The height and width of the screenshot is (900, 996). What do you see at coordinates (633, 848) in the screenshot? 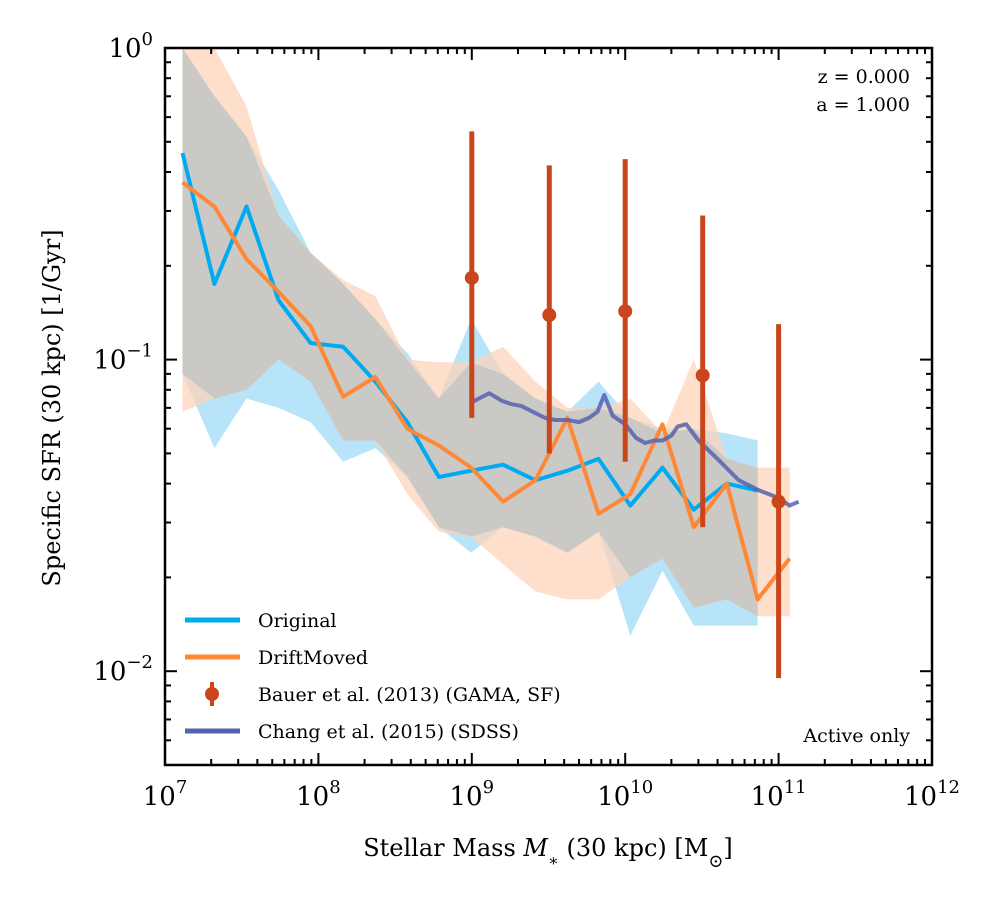
I see `x-axis-label-part2: (30 kpc) [M` at bounding box center [633, 848].